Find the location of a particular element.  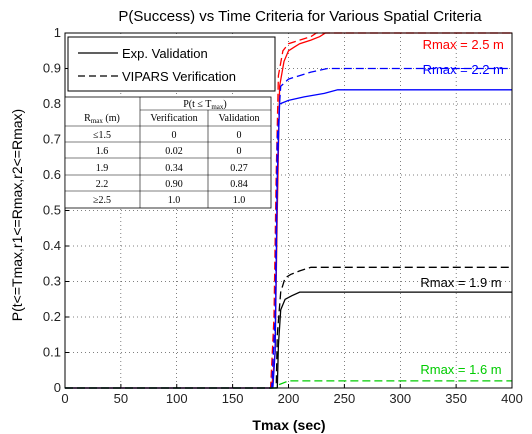

y-tick-label: 0.1 is located at coordinates (52, 352).